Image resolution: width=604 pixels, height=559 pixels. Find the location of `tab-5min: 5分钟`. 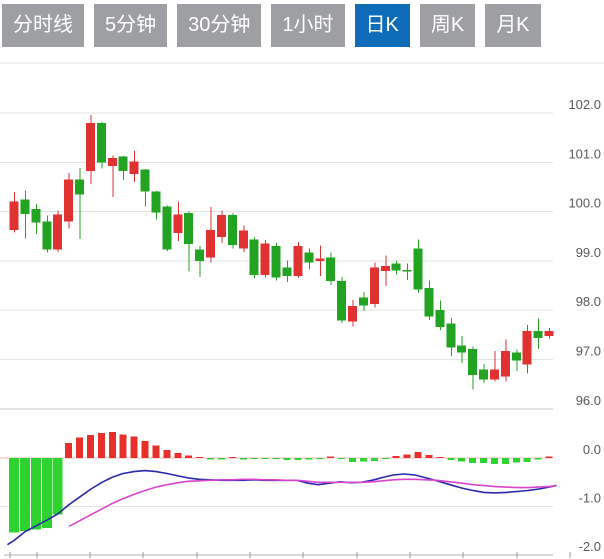

tab-5min: 5分钟 is located at coordinates (131, 25).